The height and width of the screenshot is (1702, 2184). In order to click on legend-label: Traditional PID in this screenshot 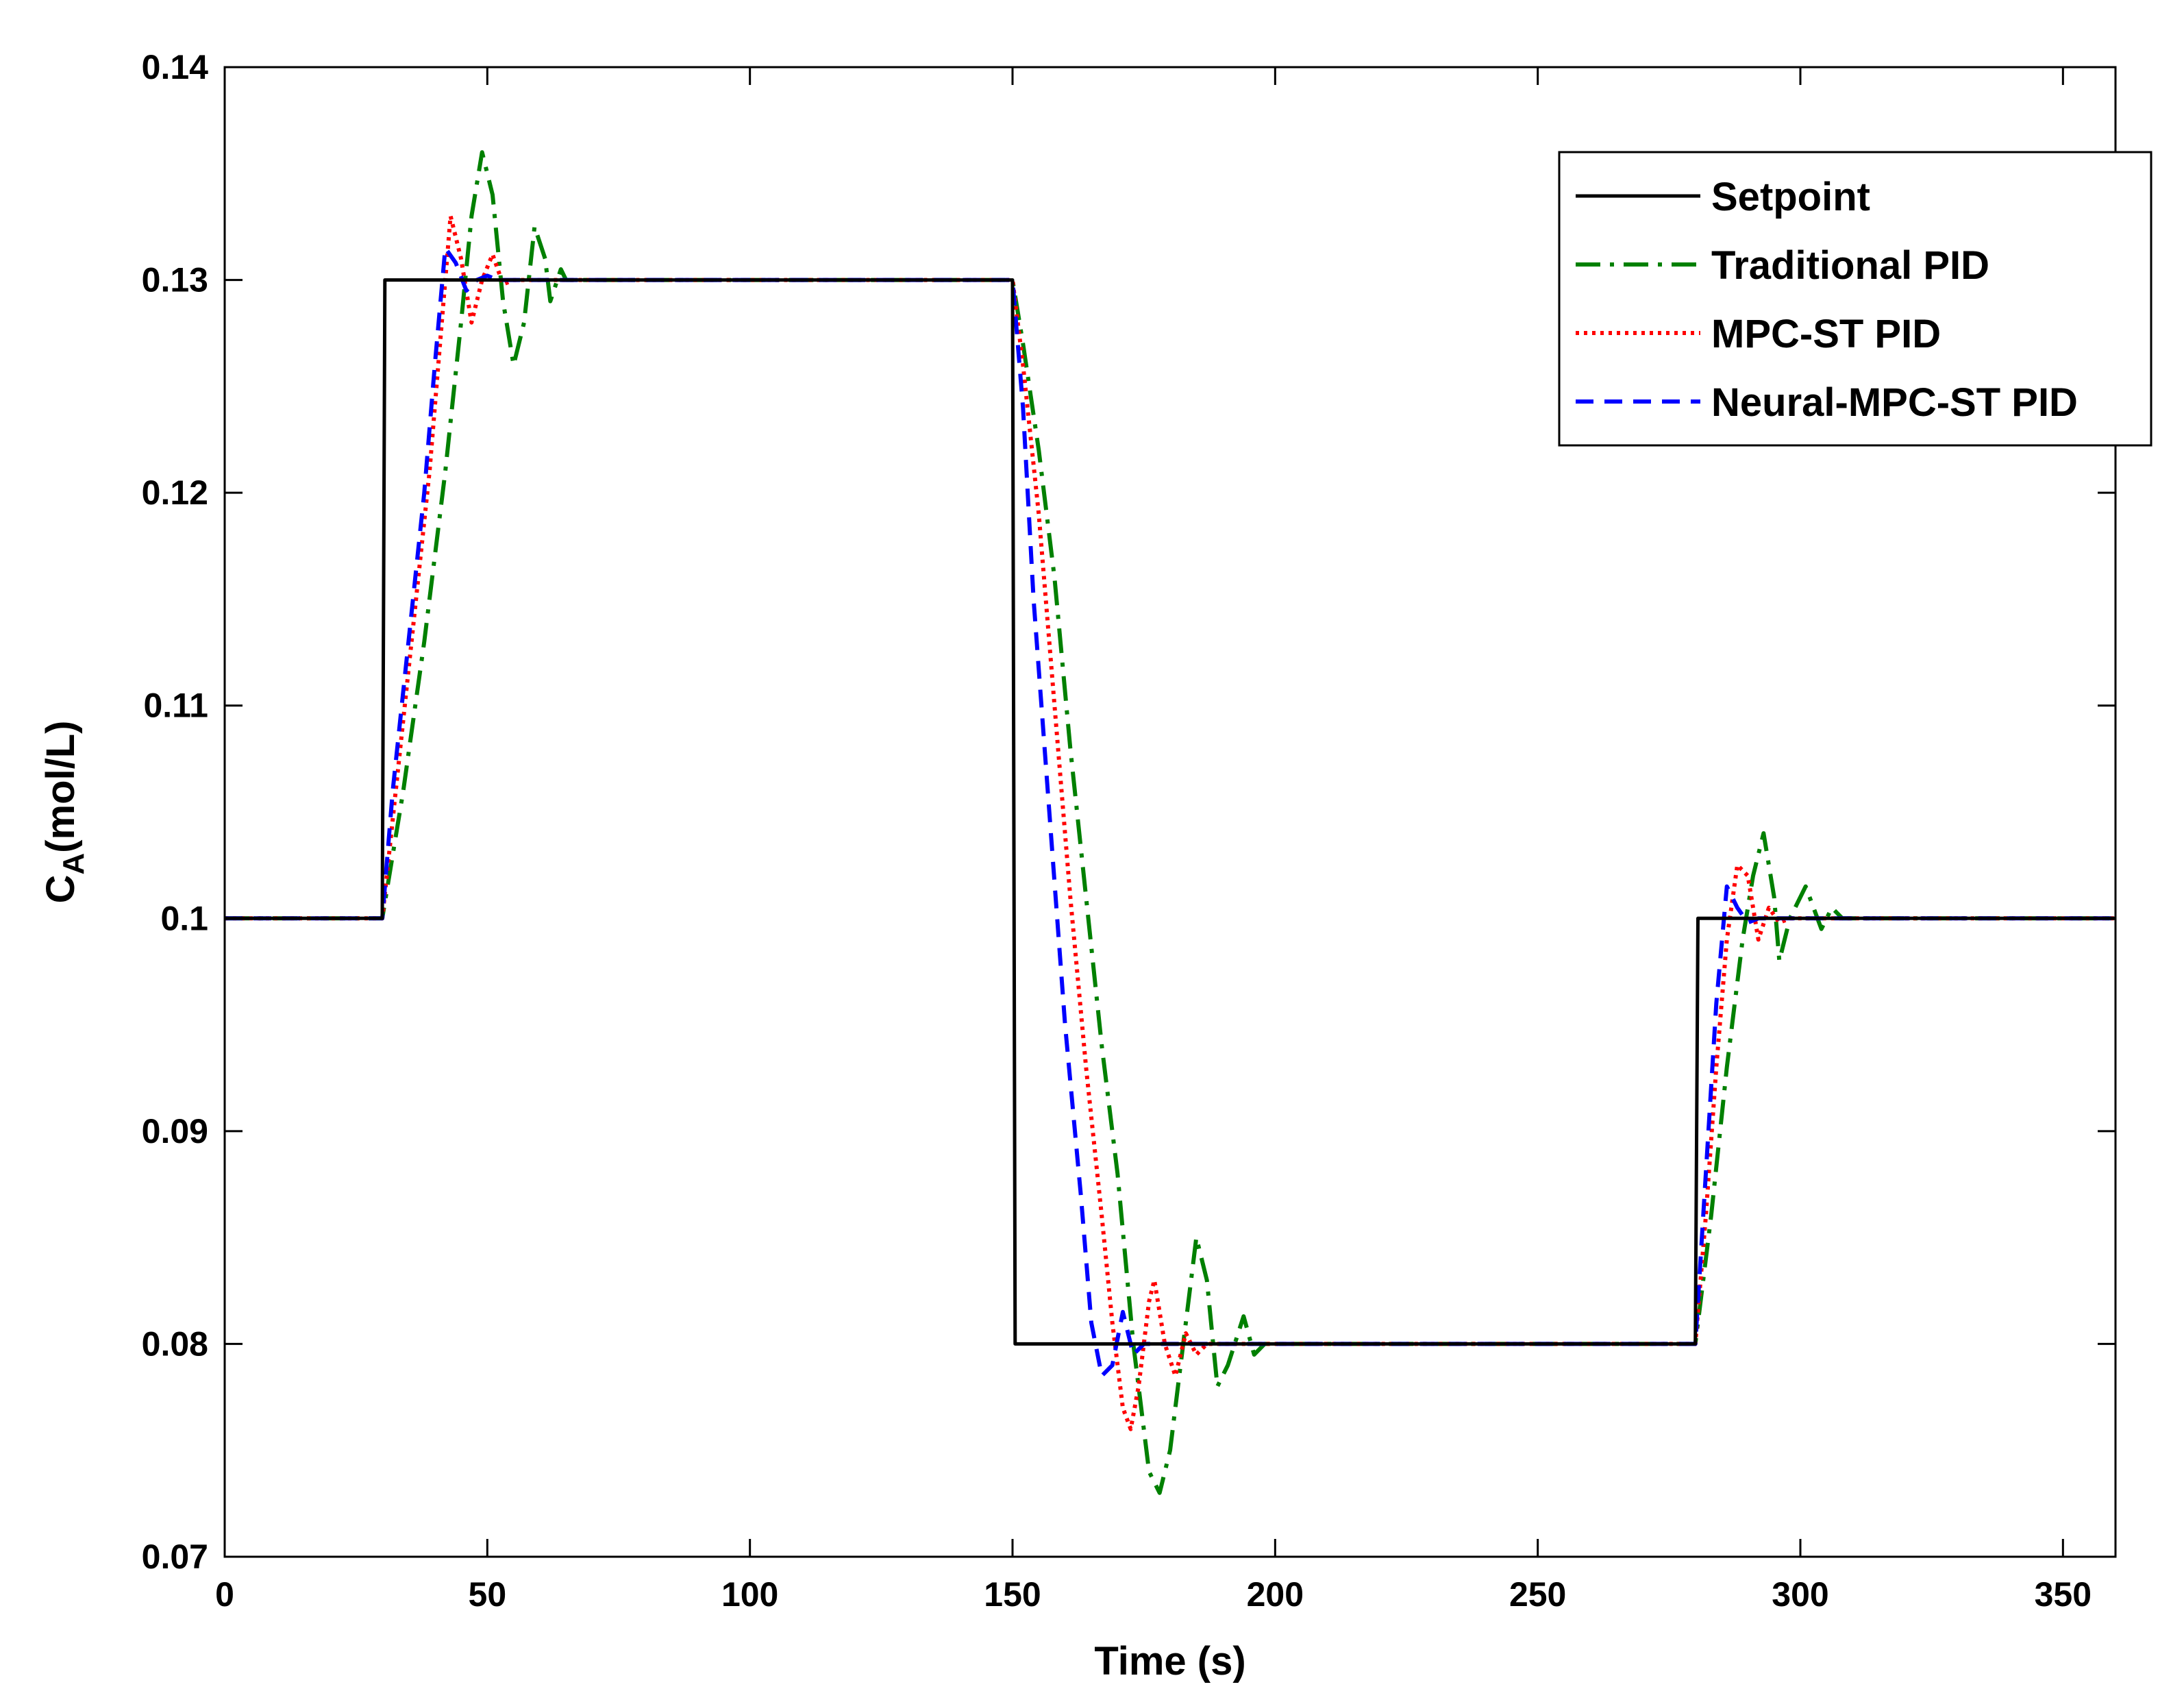, I will do `click(1850, 265)`.